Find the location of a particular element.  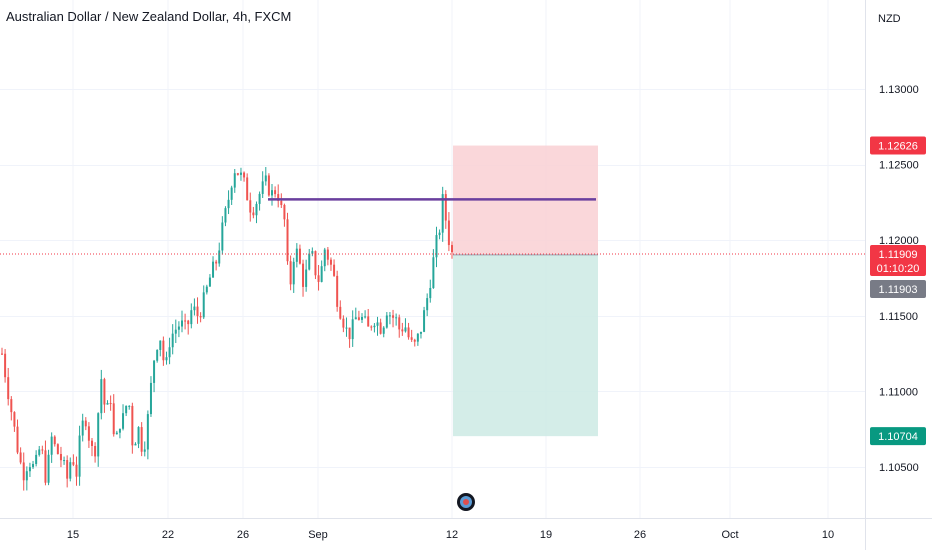

price-tick-label: 1.11500 is located at coordinates (898, 317).